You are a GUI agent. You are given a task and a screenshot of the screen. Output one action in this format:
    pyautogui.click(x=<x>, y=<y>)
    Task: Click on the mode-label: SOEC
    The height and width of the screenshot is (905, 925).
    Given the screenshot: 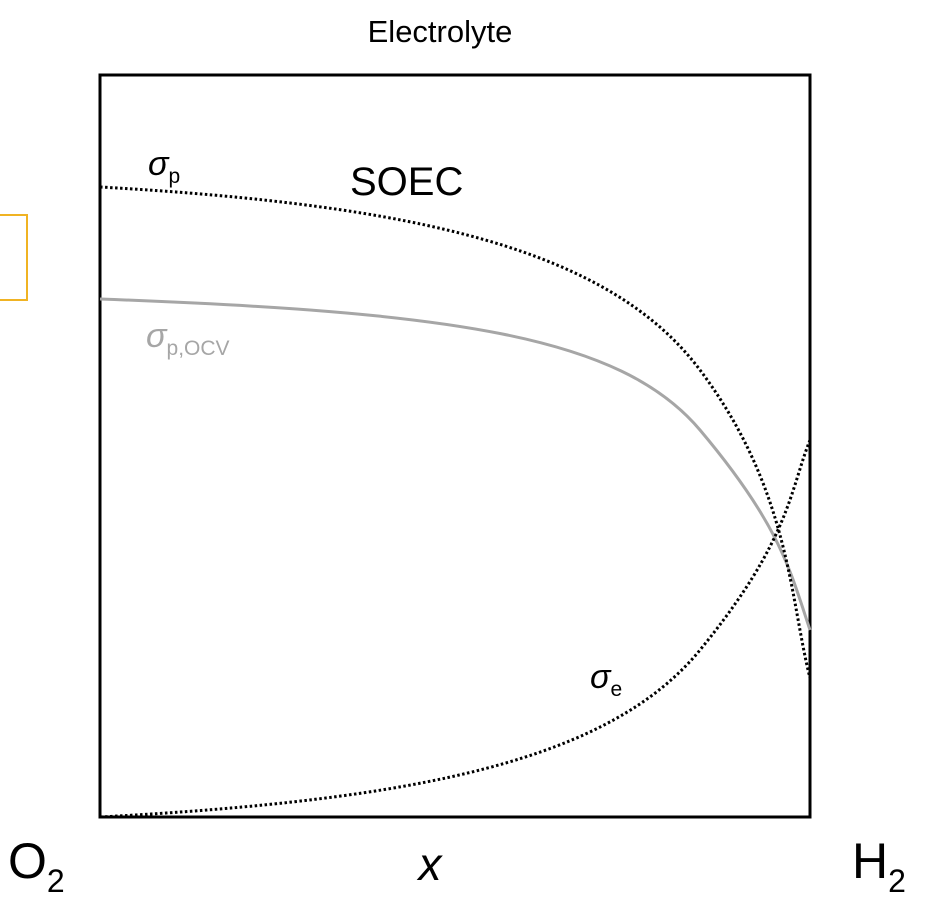 What is the action you would take?
    pyautogui.click(x=406, y=182)
    